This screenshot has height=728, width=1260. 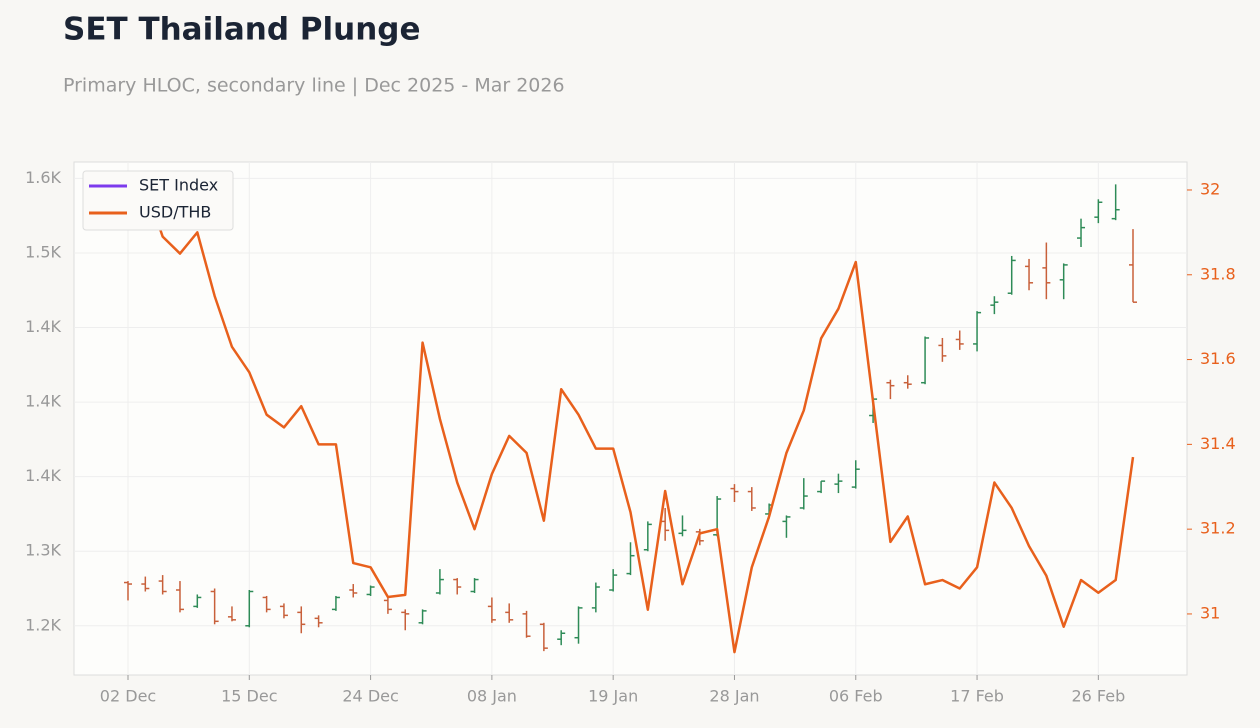 What do you see at coordinates (128, 696) in the screenshot?
I see `x-tick-label: 02 Dec` at bounding box center [128, 696].